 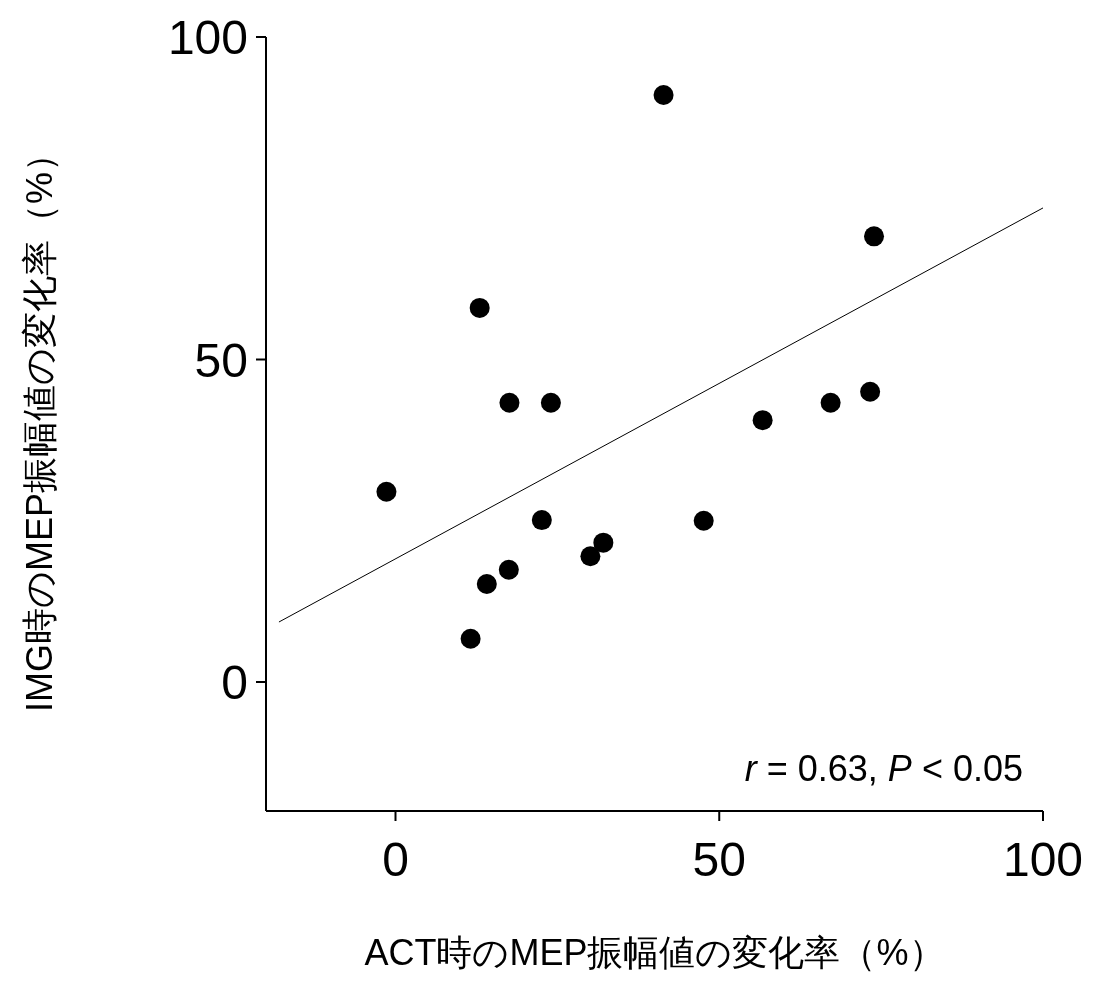 I want to click on x-axis-title: ACT時のMEP振幅値の変化率（%）, so click(x=654, y=952).